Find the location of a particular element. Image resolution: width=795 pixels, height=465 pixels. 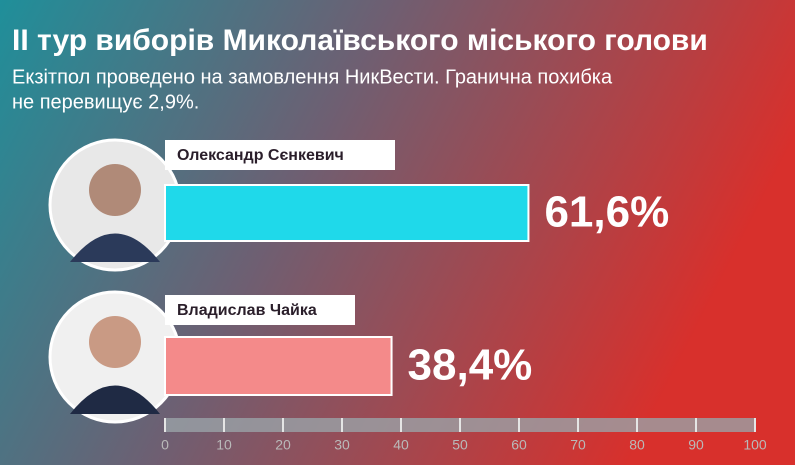

x-tick-label: 50 is located at coordinates (460, 445).